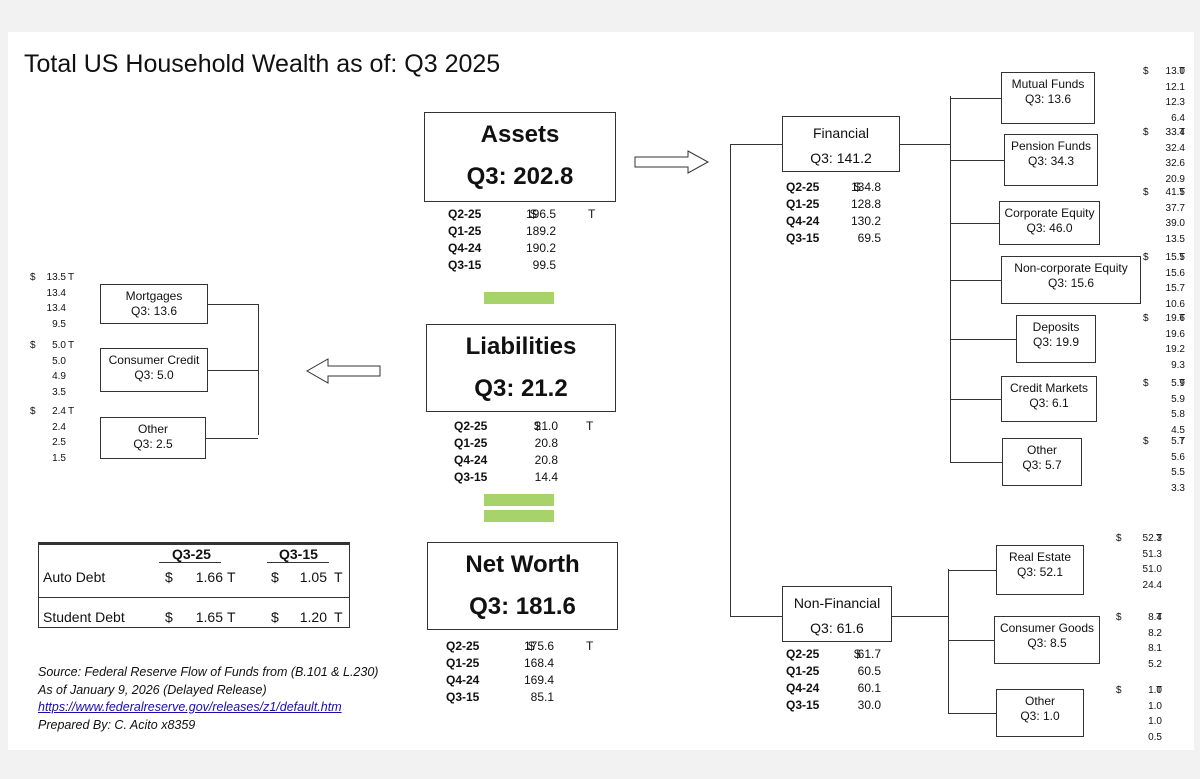  I want to click on sub-item-value: Q3: 6.1, so click(1049, 403).